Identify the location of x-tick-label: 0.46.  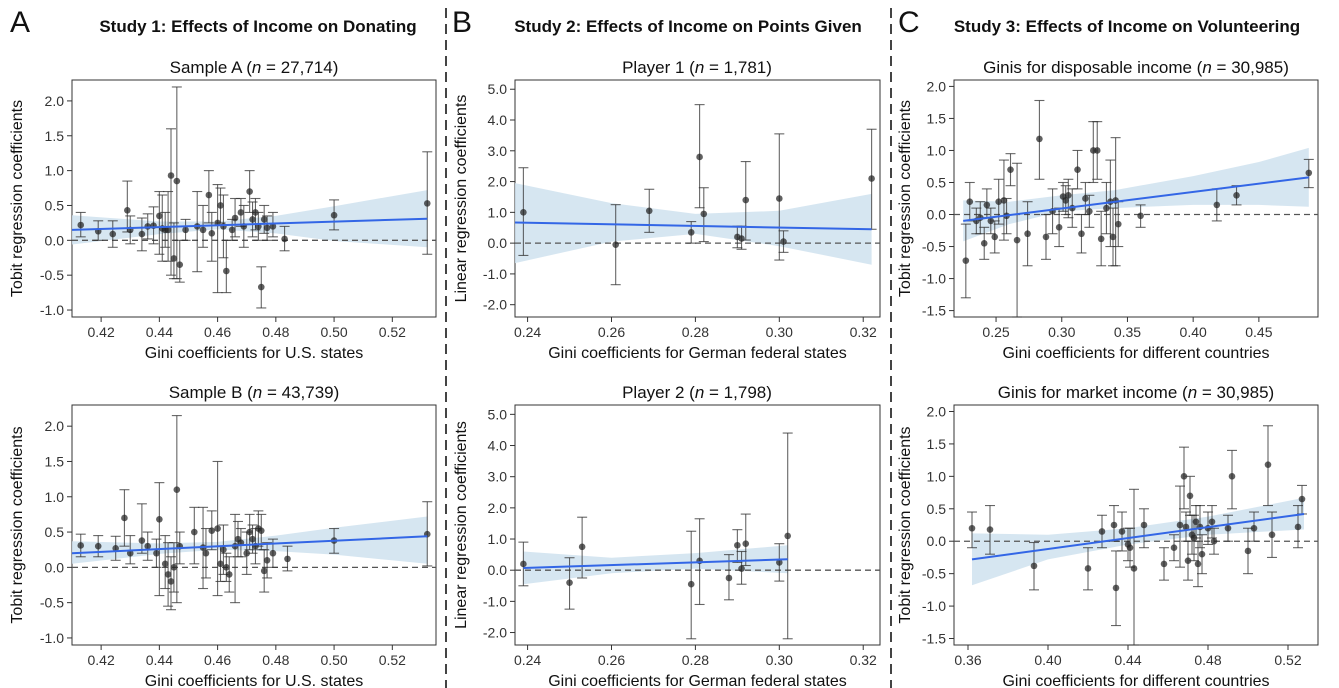
(217, 660).